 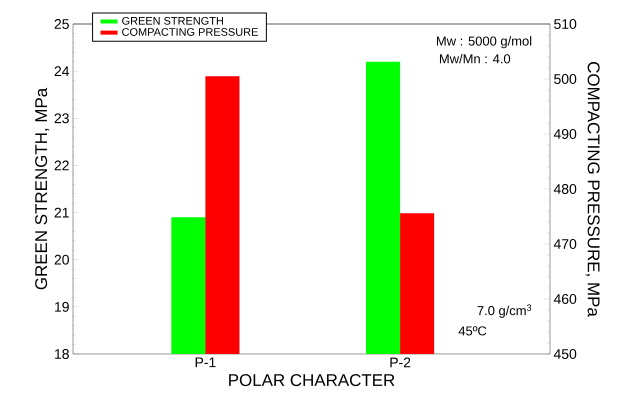 I want to click on y2-axis-title: COMPACTING PRESSURE, MPa, so click(x=593, y=189).